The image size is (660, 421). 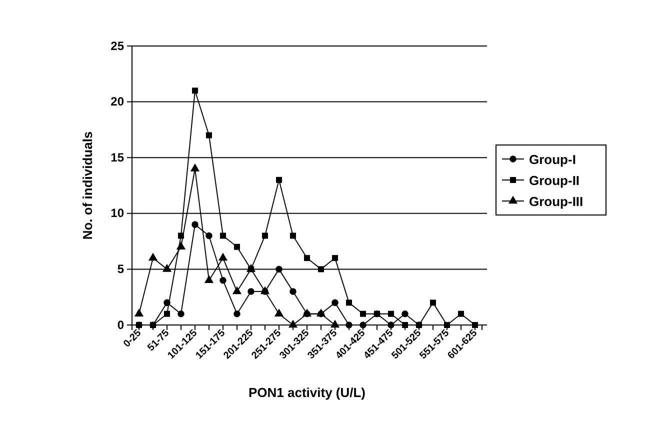 What do you see at coordinates (120, 325) in the screenshot?
I see `y-tick-label: 0` at bounding box center [120, 325].